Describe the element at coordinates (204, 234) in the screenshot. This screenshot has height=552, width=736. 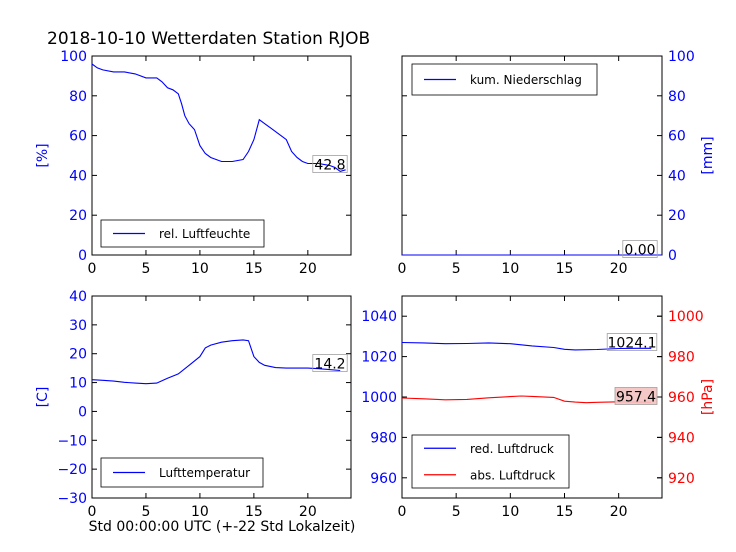
I see `legend-entry: rel. Luftfeuchte` at that location.